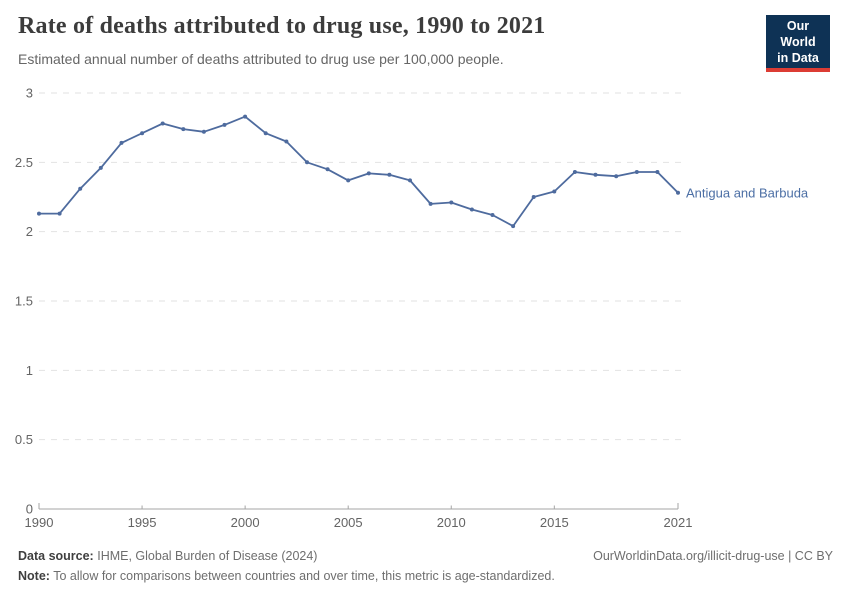 The image size is (850, 600). What do you see at coordinates (554, 522) in the screenshot?
I see `x-tick-label: 2015` at bounding box center [554, 522].